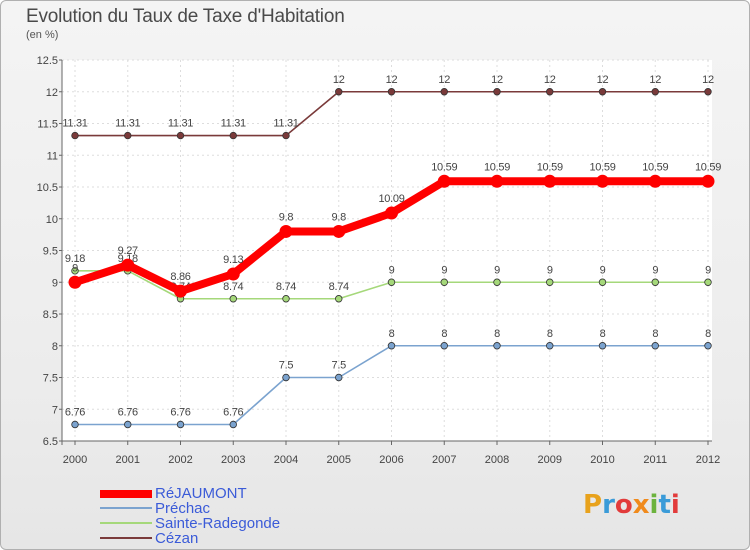 Image resolution: width=750 pixels, height=550 pixels. Describe the element at coordinates (550, 460) in the screenshot. I see `x-tick-label: 2009` at that location.